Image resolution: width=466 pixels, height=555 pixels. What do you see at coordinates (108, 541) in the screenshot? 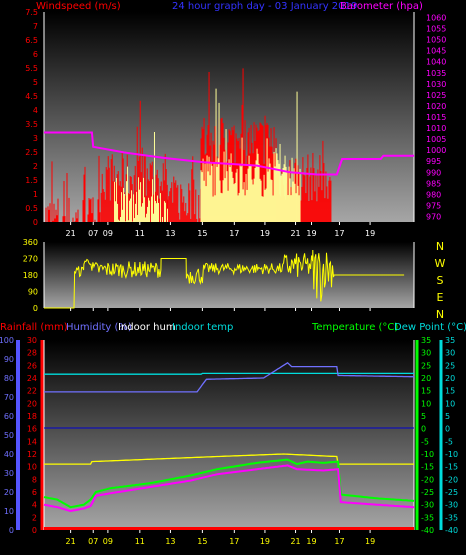
I see `x-tick-label: 09` at bounding box center [108, 541].